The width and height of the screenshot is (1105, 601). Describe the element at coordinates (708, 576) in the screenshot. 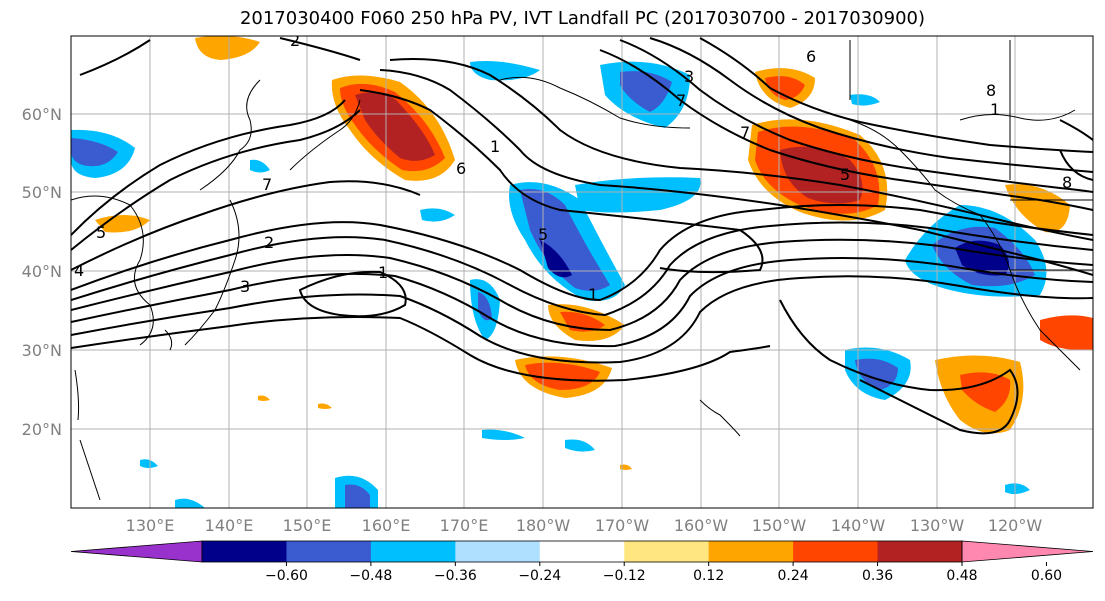

I see `colorbar-tick-label: 0.12` at that location.